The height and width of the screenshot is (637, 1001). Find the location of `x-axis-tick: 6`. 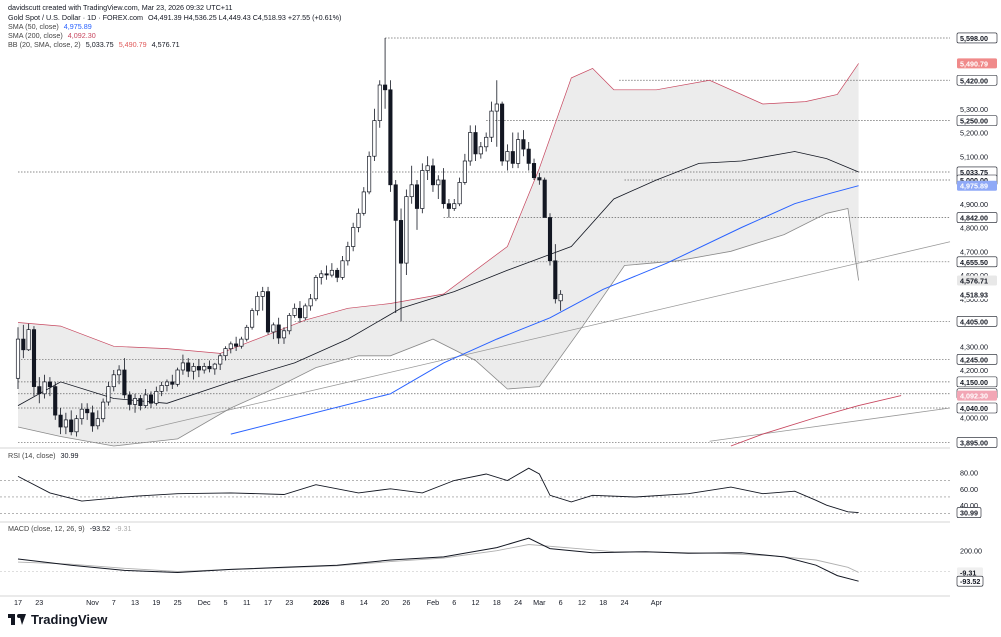

x-axis-tick: 6 is located at coordinates (454, 602).